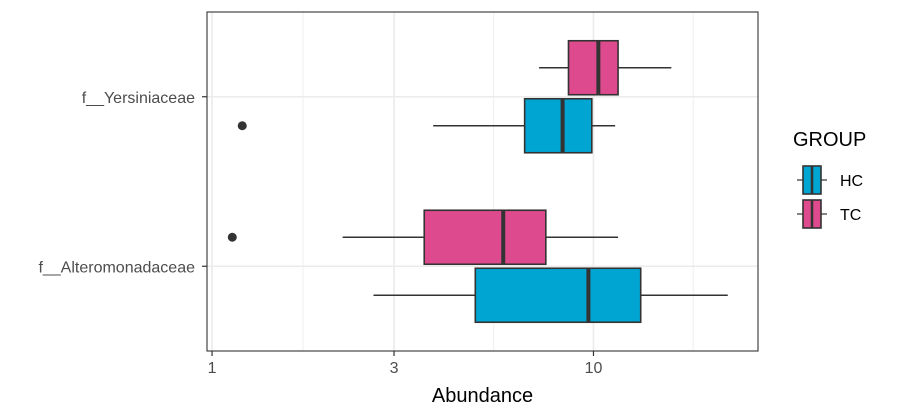 The width and height of the screenshot is (901, 419). Describe the element at coordinates (482, 396) in the screenshot. I see `x-axis-title: Abundance` at that location.